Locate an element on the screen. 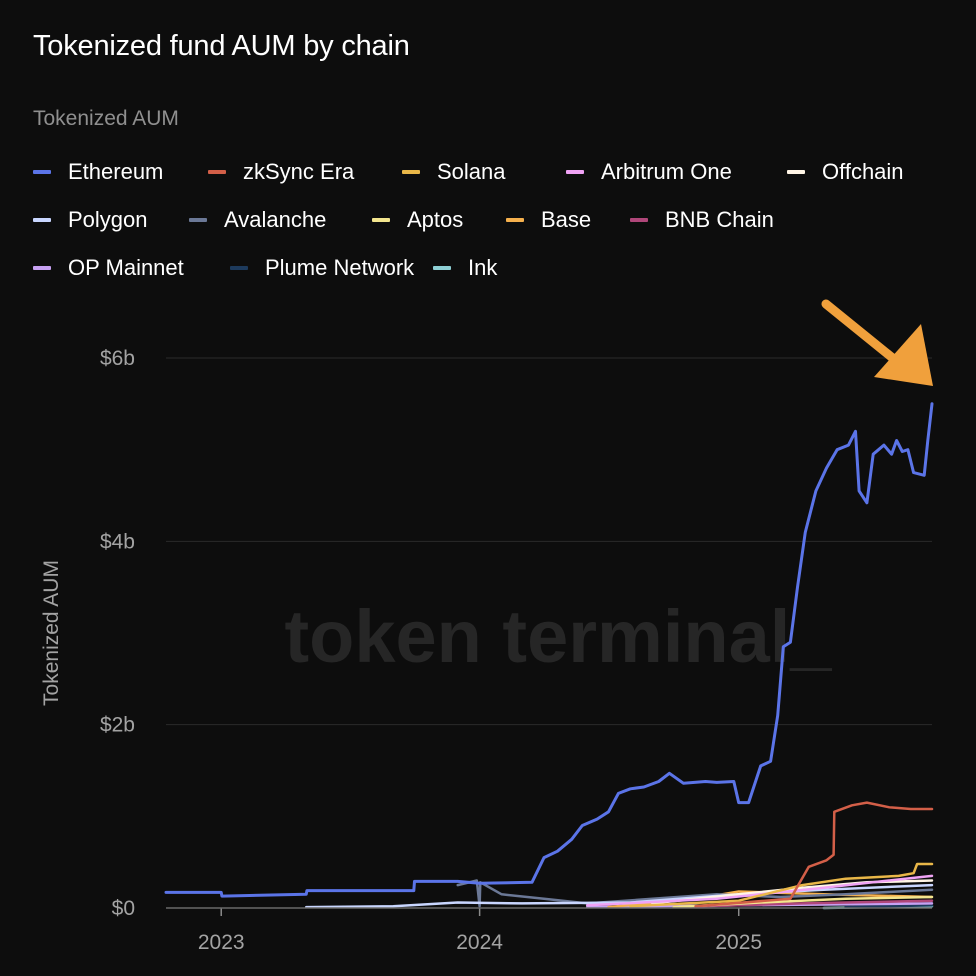 Image resolution: width=976 pixels, height=976 pixels. legend-item-base: Base is located at coordinates (568, 220).